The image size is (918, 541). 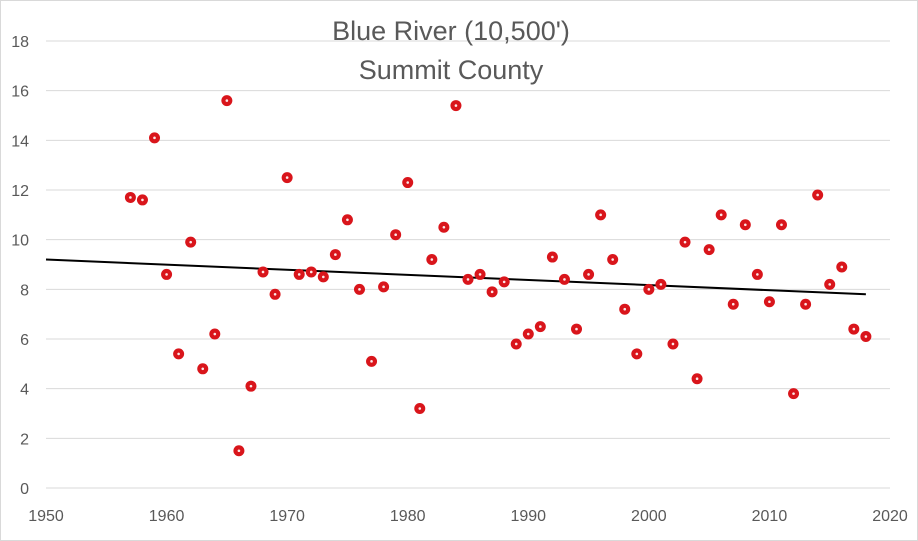 I want to click on trendline, so click(x=455, y=277).